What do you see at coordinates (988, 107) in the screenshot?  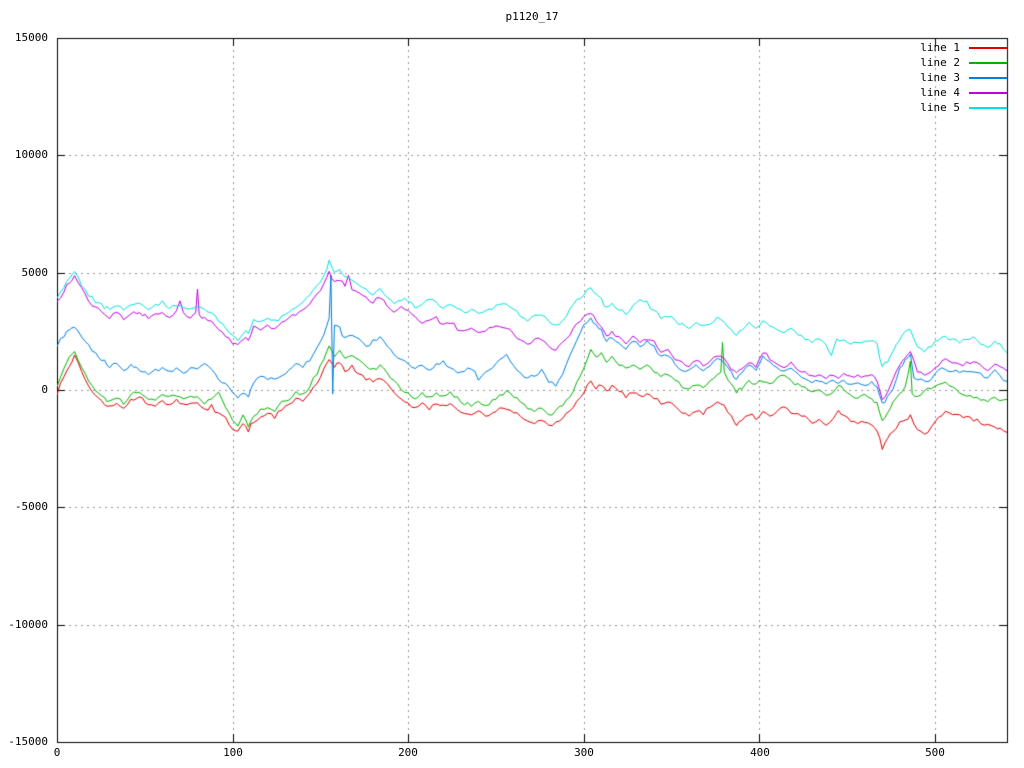 I see `legend-line-sample-cyan` at bounding box center [988, 107].